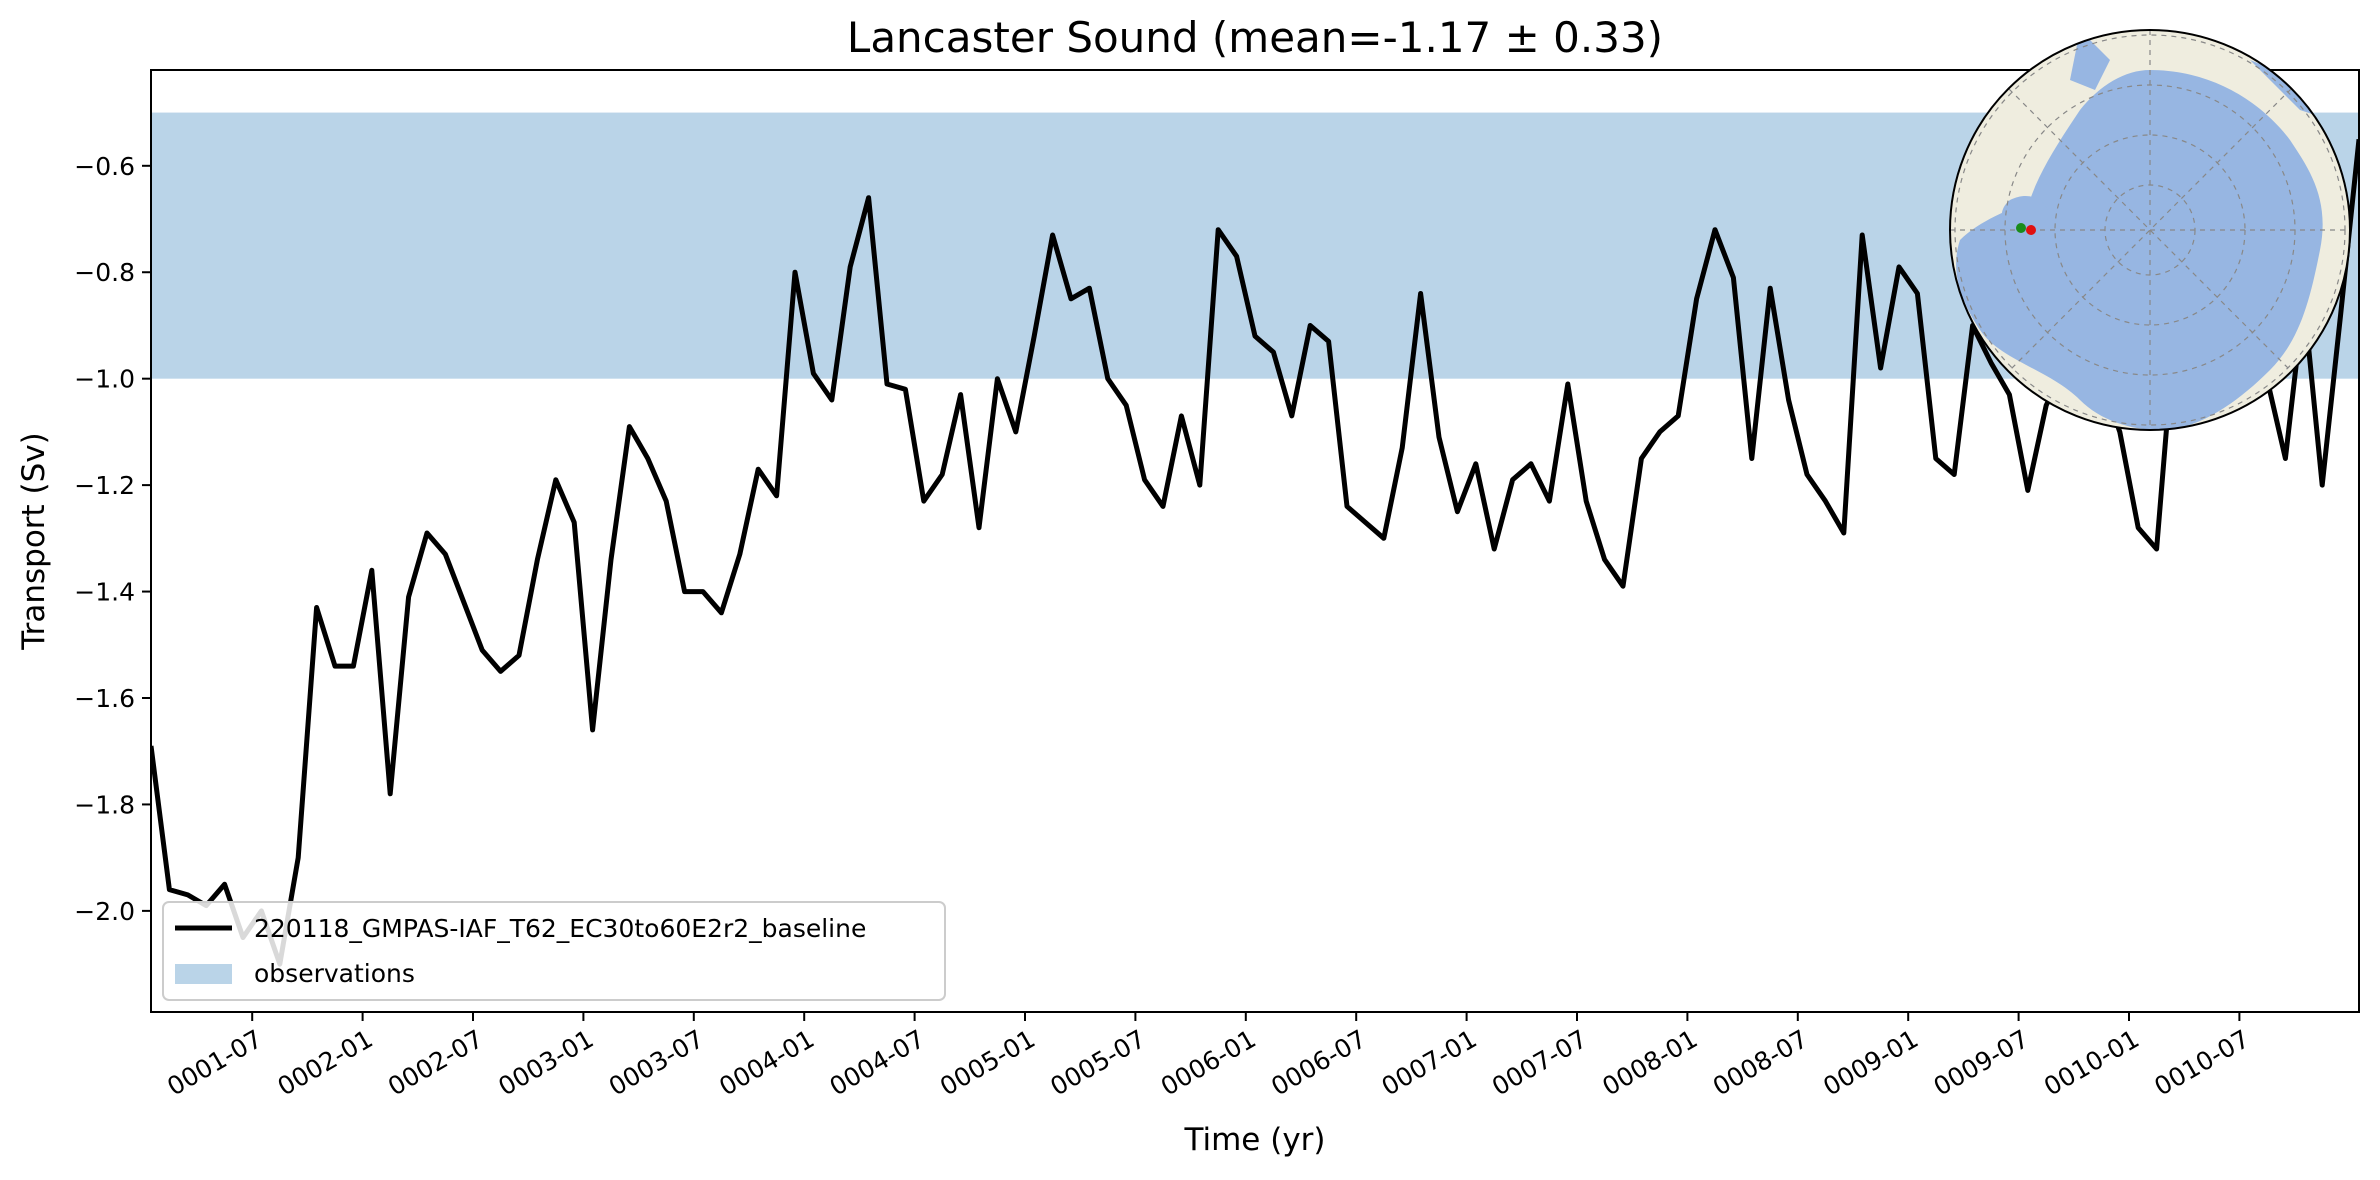  I want to click on inset-marker-red, so click(2031, 230).